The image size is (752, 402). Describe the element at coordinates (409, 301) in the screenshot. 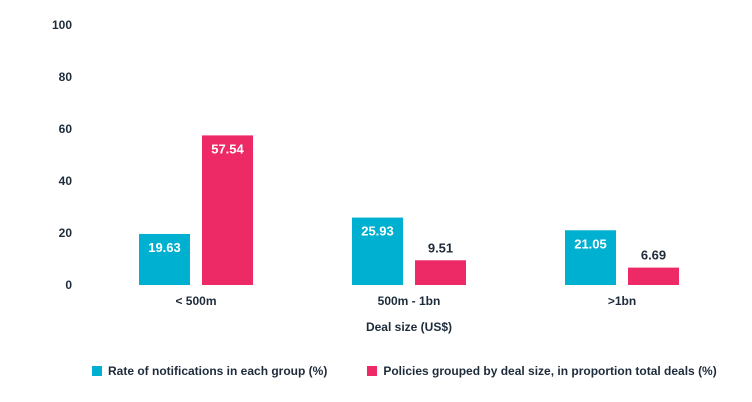

I see `x-tick-label: 500m - 1bn` at that location.